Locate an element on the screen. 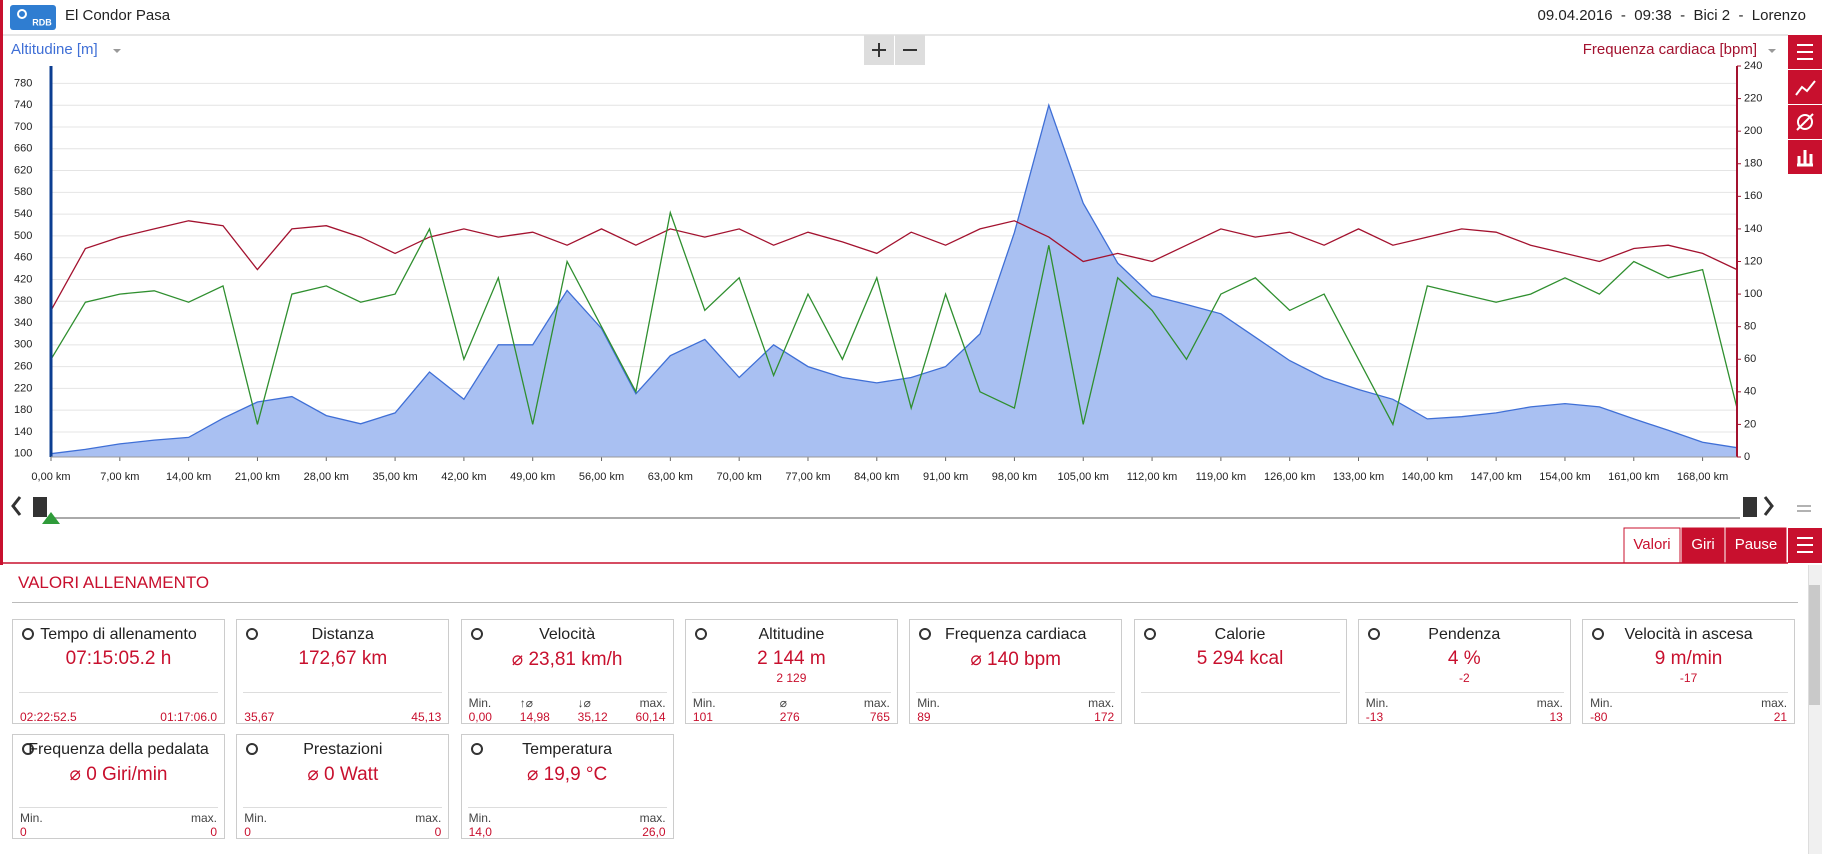 Image resolution: width=1822 pixels, height=854 pixels. stat: max. 765 is located at coordinates (877, 710).